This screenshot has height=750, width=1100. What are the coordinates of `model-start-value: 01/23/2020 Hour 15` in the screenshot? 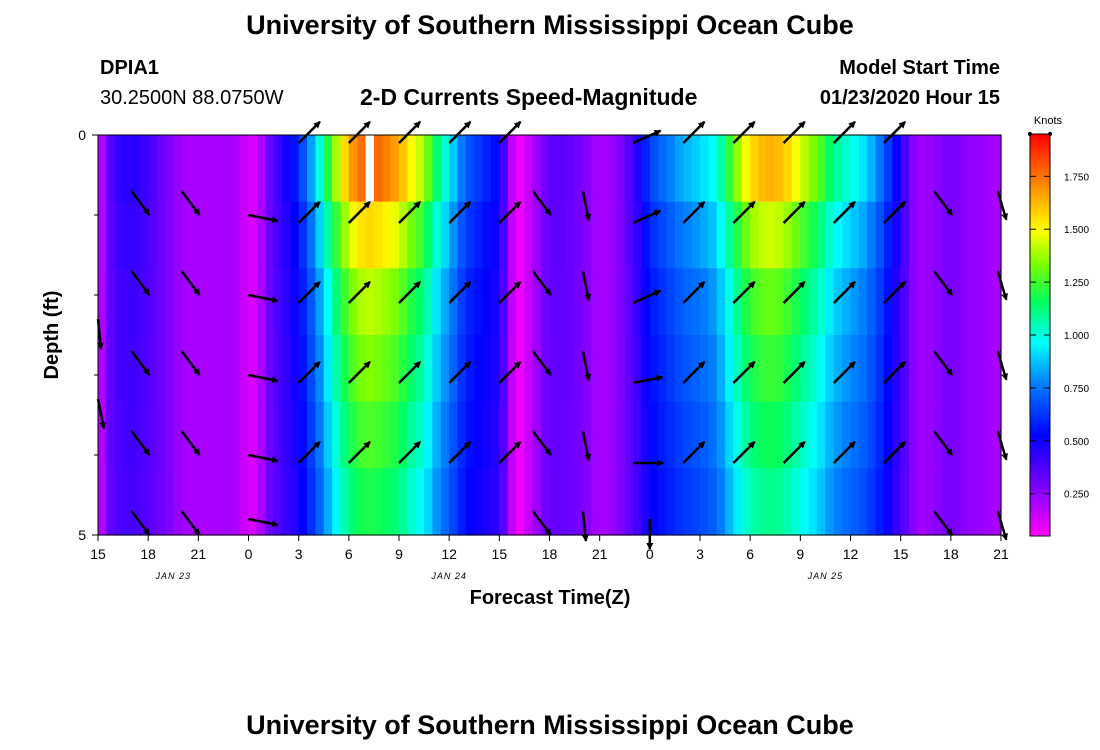 It's located at (909, 98).